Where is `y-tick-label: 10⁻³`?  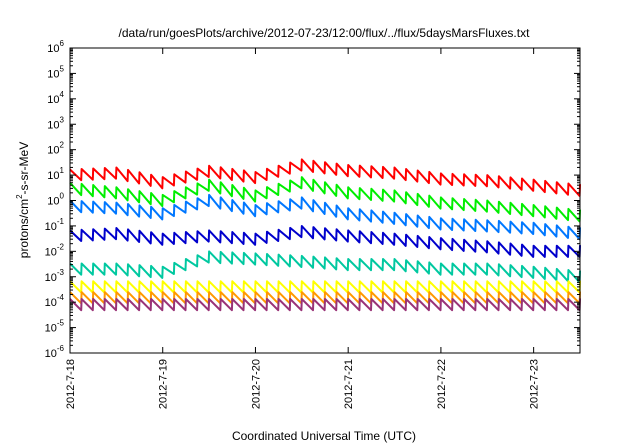
y-tick-label: 10⁻³ is located at coordinates (55, 276).